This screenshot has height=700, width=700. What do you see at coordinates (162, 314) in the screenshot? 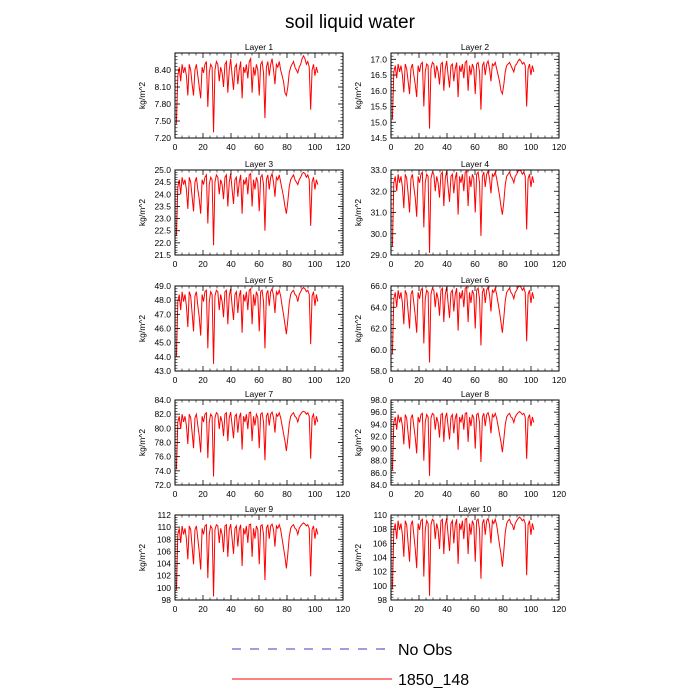
I see `y-tick-label: 47.0` at bounding box center [162, 314].